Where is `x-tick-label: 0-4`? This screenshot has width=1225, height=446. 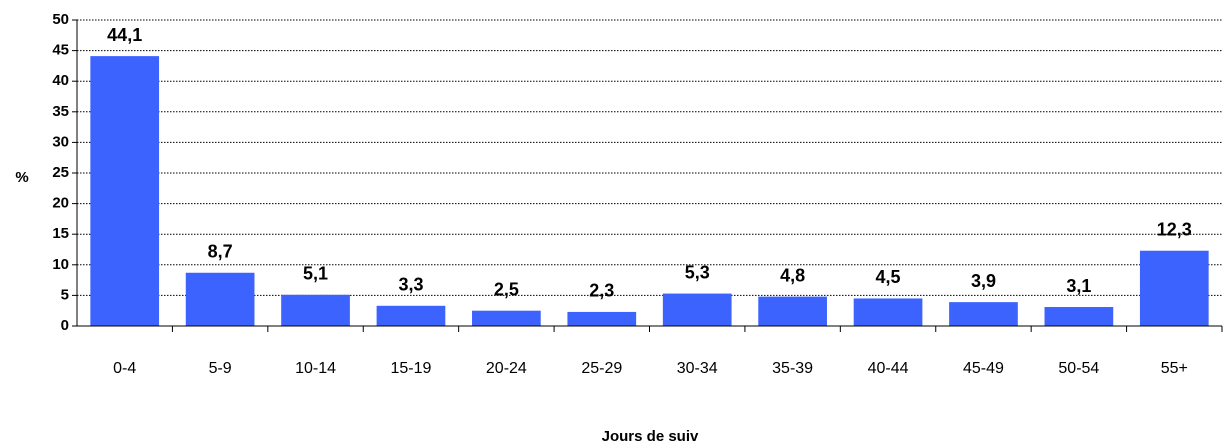
x-tick-label: 0-4 is located at coordinates (124, 368).